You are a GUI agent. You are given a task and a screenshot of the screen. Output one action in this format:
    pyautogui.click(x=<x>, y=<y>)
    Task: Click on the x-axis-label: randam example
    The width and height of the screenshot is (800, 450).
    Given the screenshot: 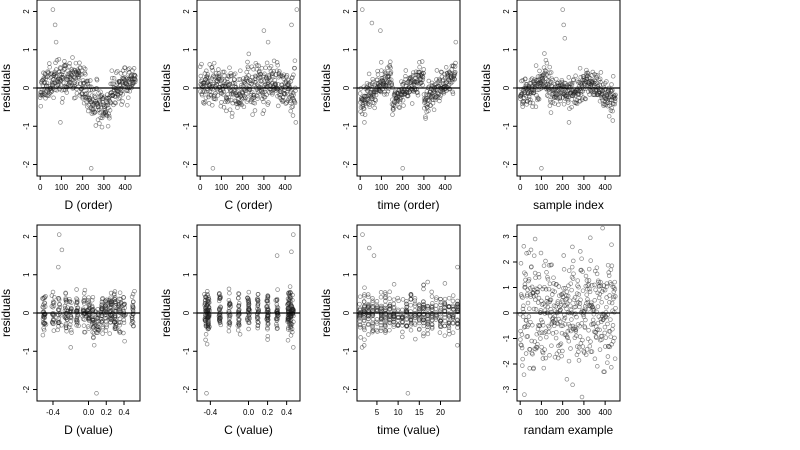 What is the action you would take?
    pyautogui.click(x=569, y=430)
    